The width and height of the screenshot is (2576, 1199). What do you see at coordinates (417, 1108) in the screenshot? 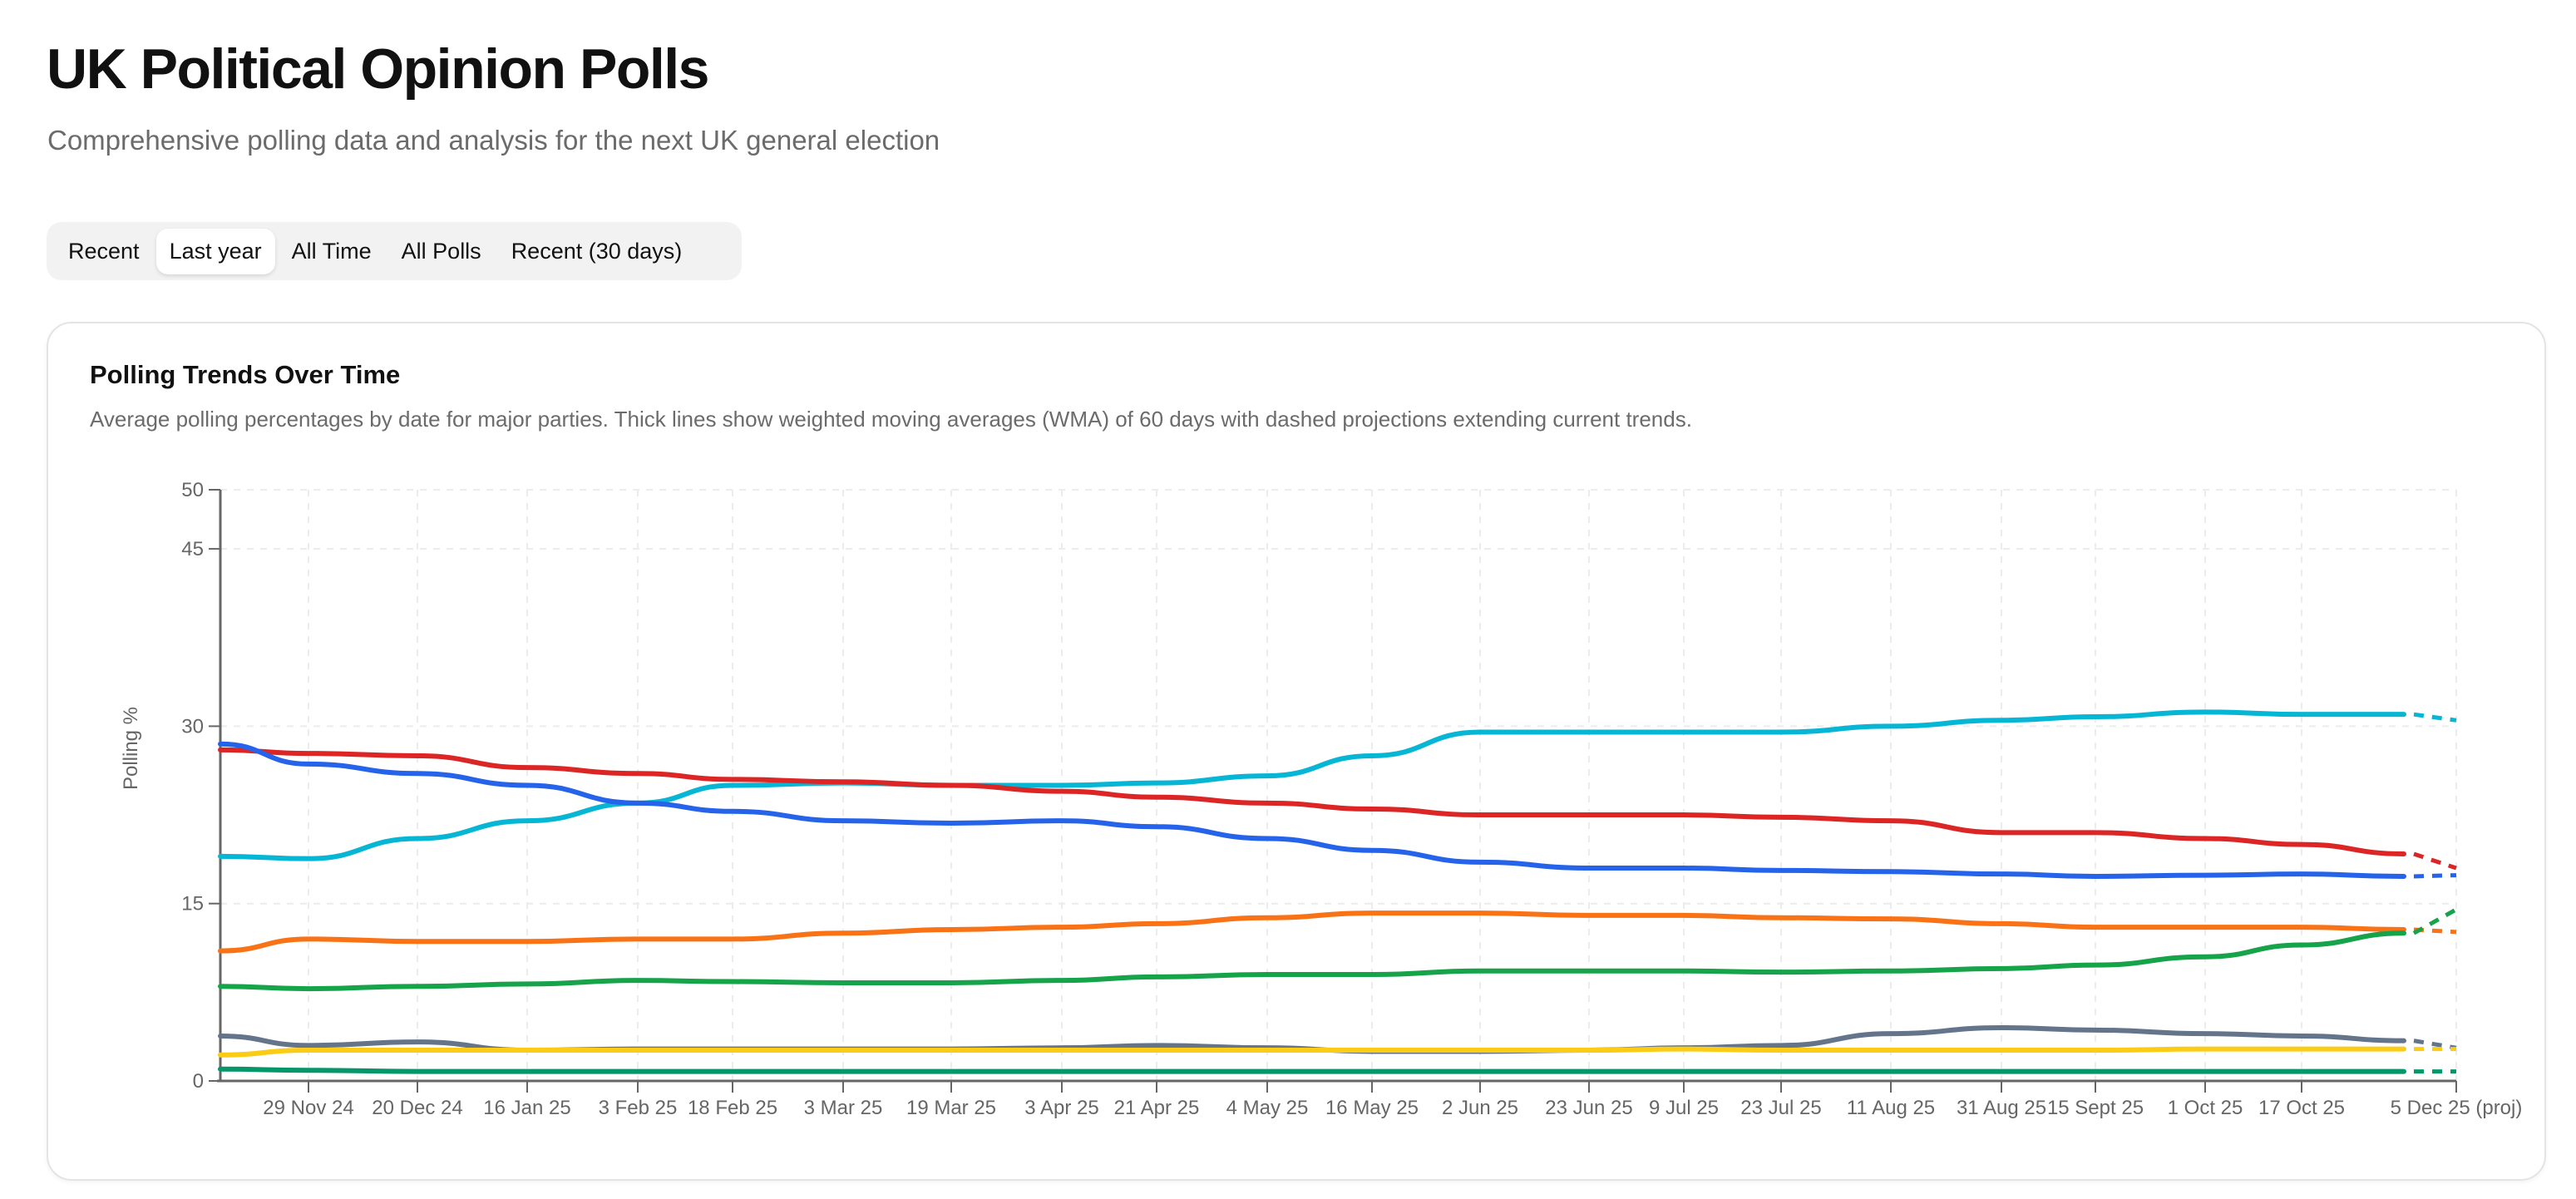
I see `x-tick-label: 20 Dec 24` at bounding box center [417, 1108].